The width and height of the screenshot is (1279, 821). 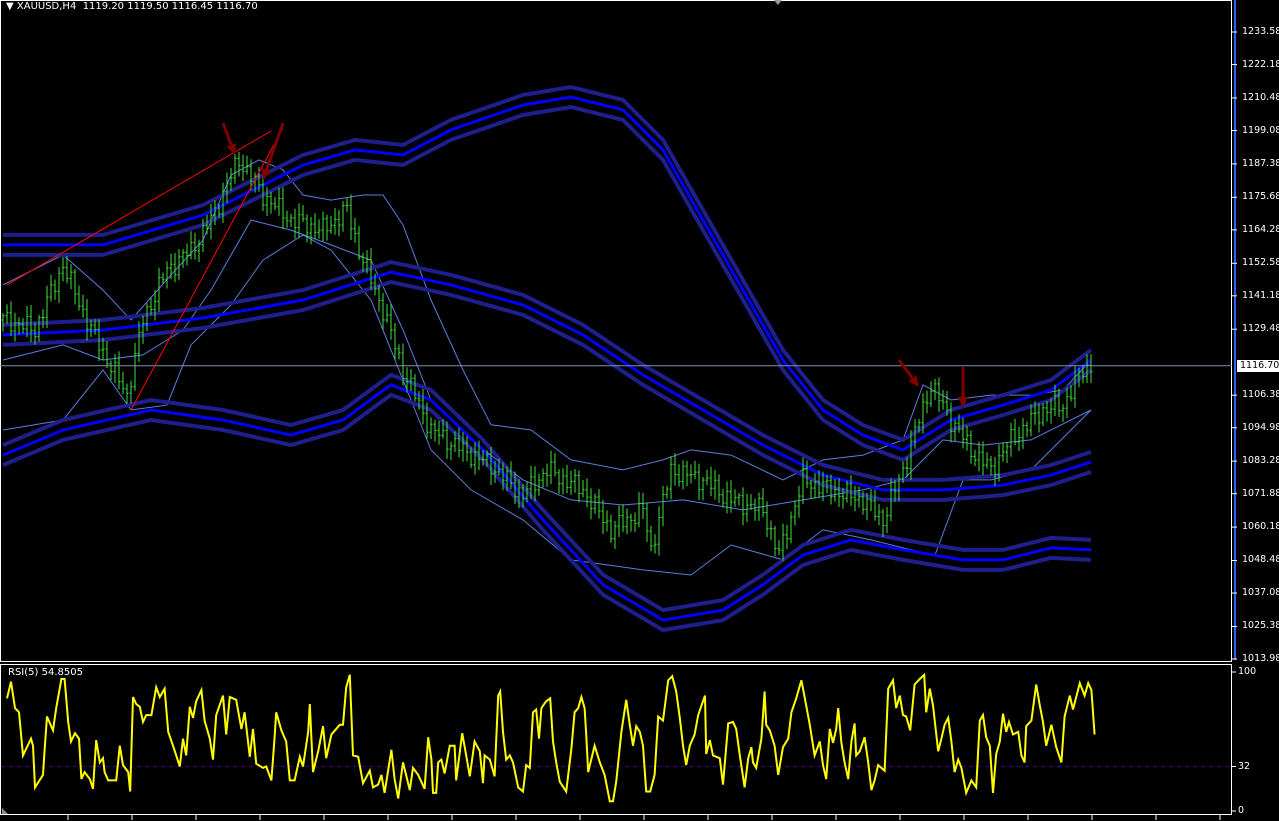 What do you see at coordinates (237, 6) in the screenshot?
I see `close-value: 1116.70` at bounding box center [237, 6].